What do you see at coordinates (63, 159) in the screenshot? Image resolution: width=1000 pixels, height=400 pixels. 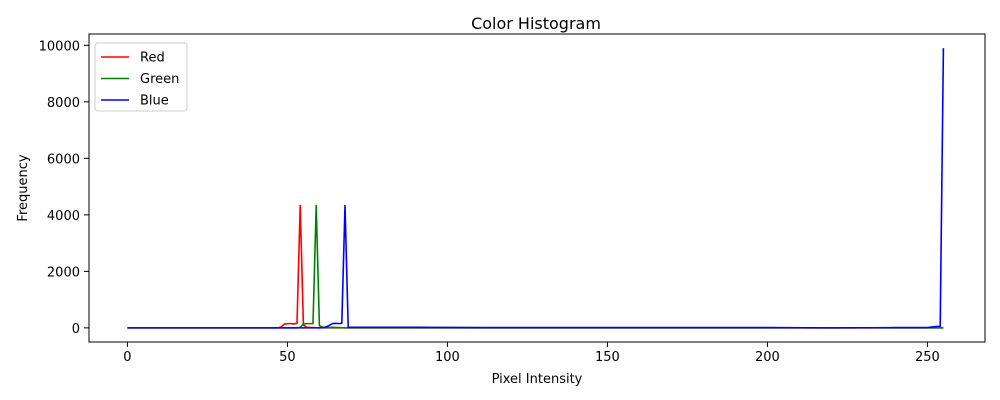 I see `y-tick-label: 6000` at bounding box center [63, 159].